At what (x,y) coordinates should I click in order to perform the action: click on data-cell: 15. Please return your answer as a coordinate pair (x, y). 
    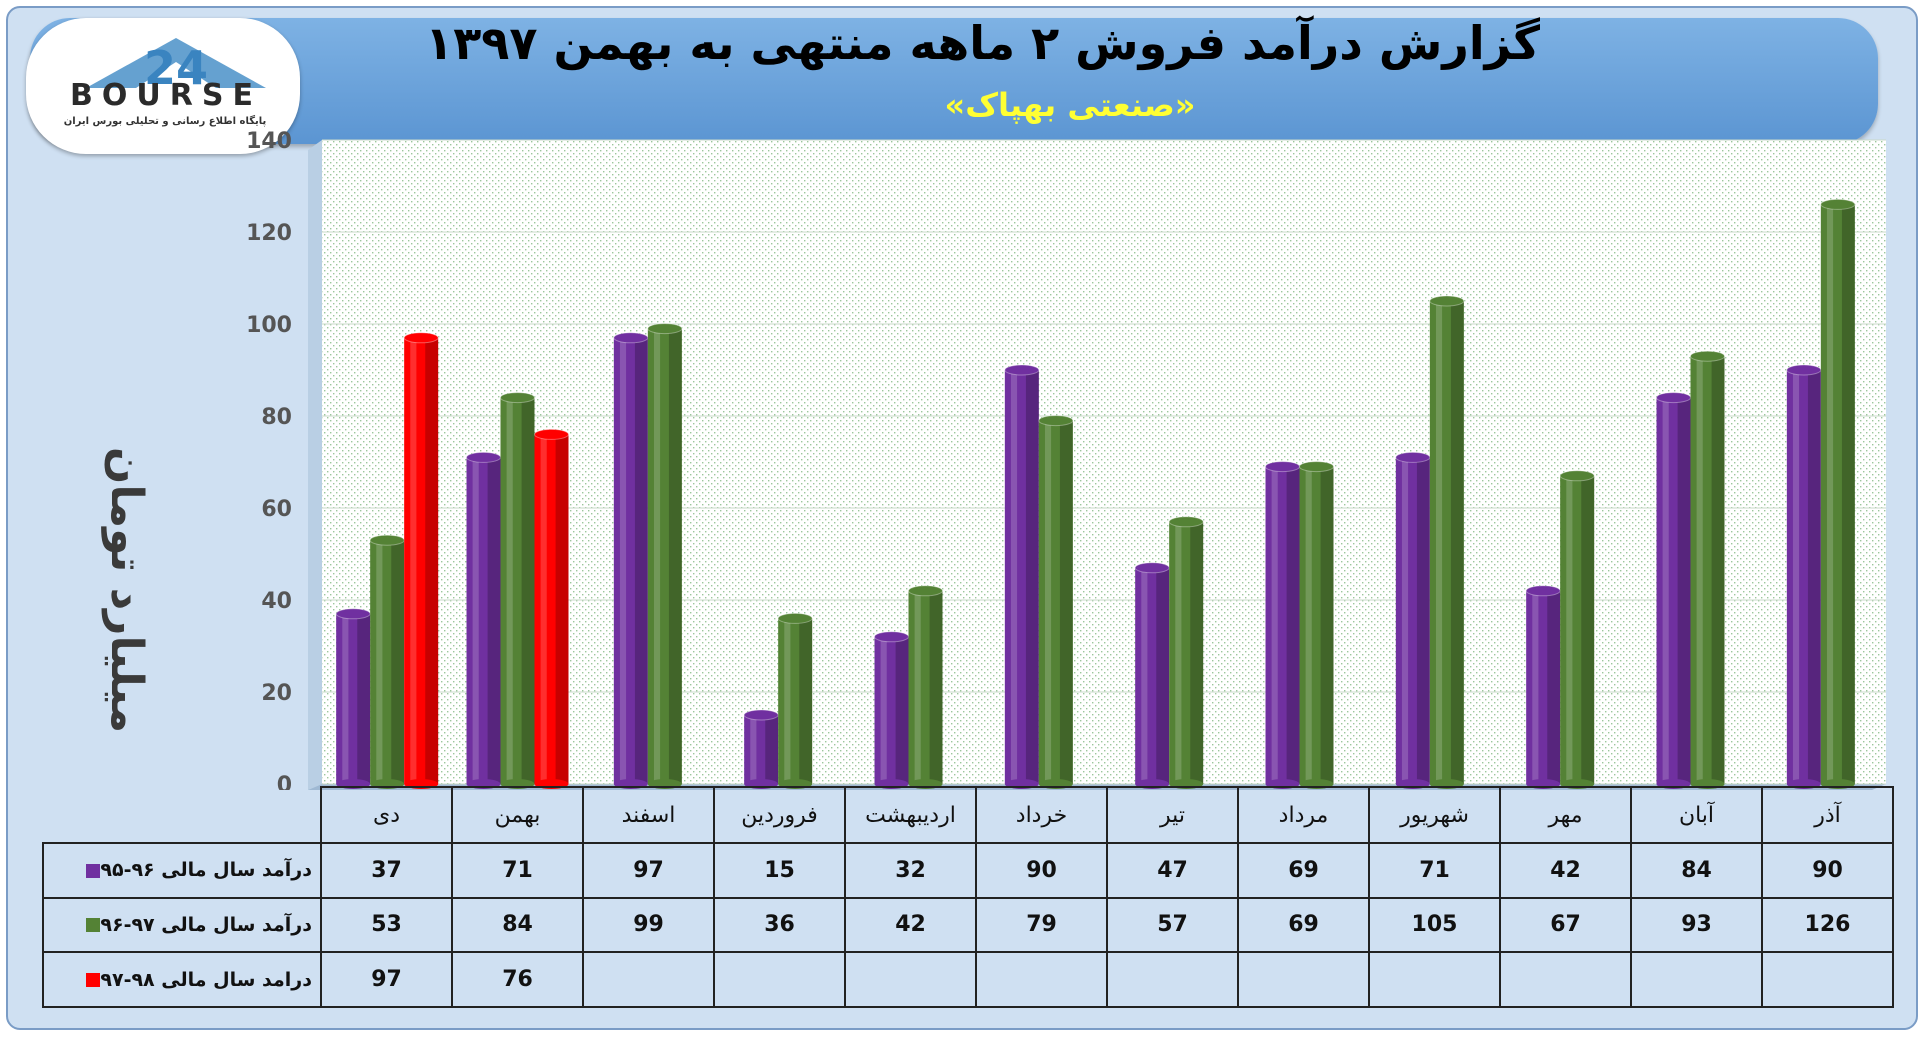
    Looking at the image, I should click on (779, 870).